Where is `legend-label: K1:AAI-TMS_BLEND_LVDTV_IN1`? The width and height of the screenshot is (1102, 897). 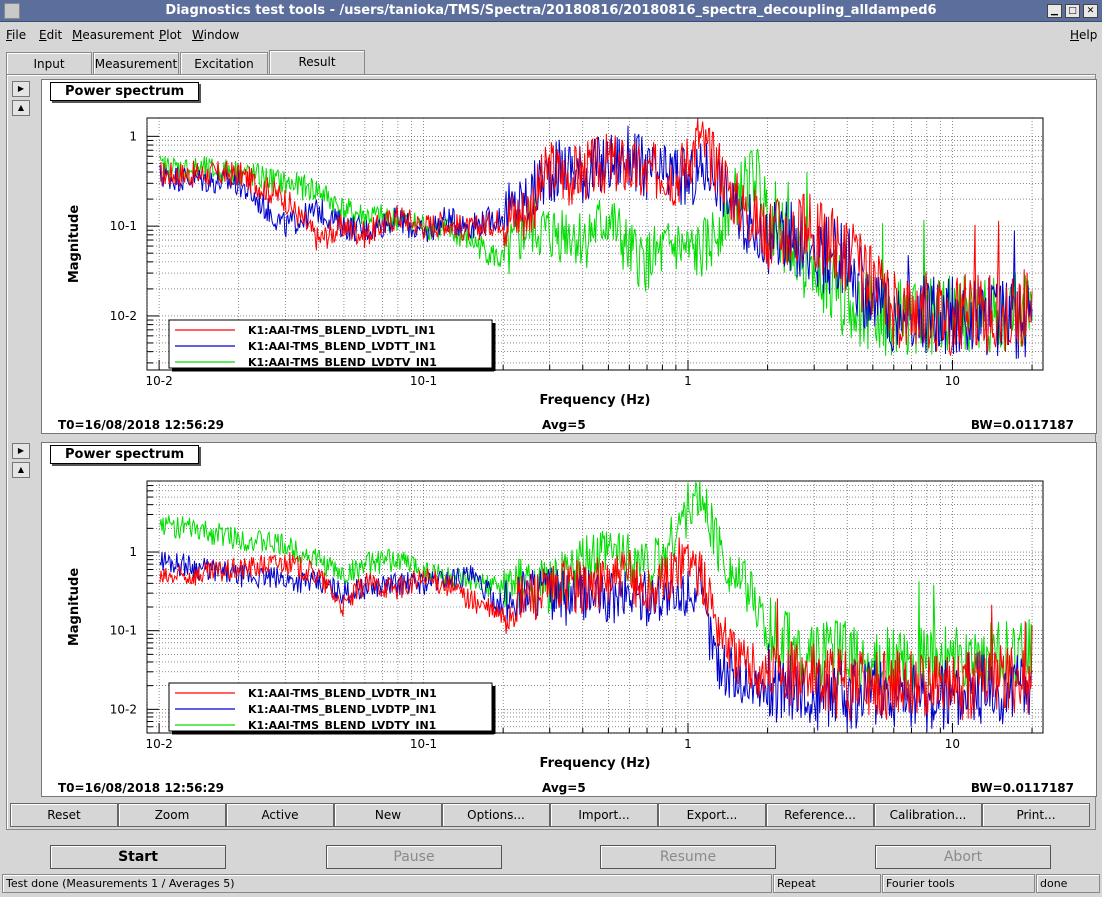
legend-label: K1:AAI-TMS_BLEND_LVDTV_IN1 is located at coordinates (342, 362).